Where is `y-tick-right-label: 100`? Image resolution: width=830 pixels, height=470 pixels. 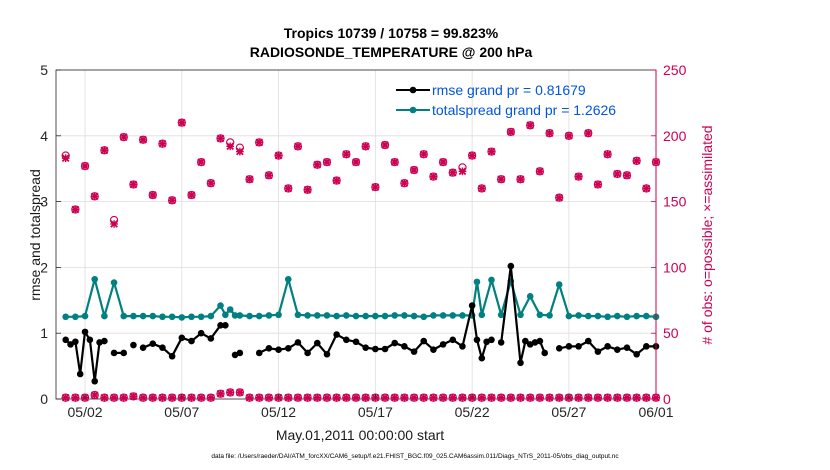 y-tick-right-label: 100 is located at coordinates (675, 267).